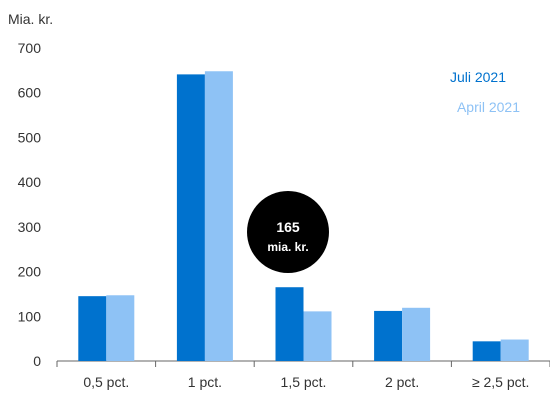  I want to click on x-tick-label: ≥ 2,5 pct., so click(501, 382).